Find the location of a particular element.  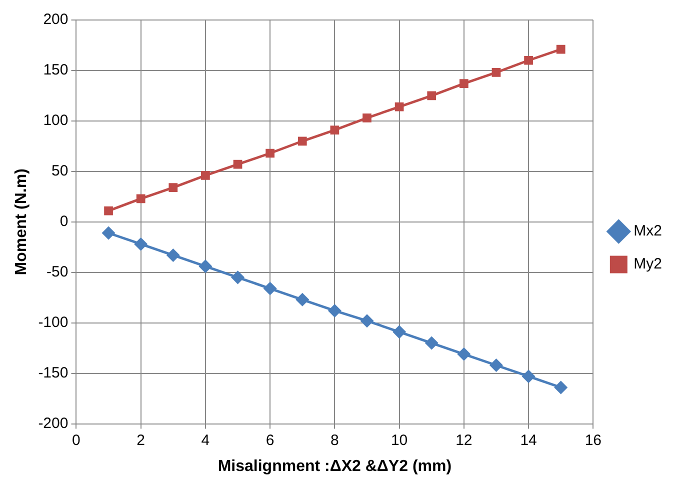

y-tick-label: -200 is located at coordinates (53, 423).